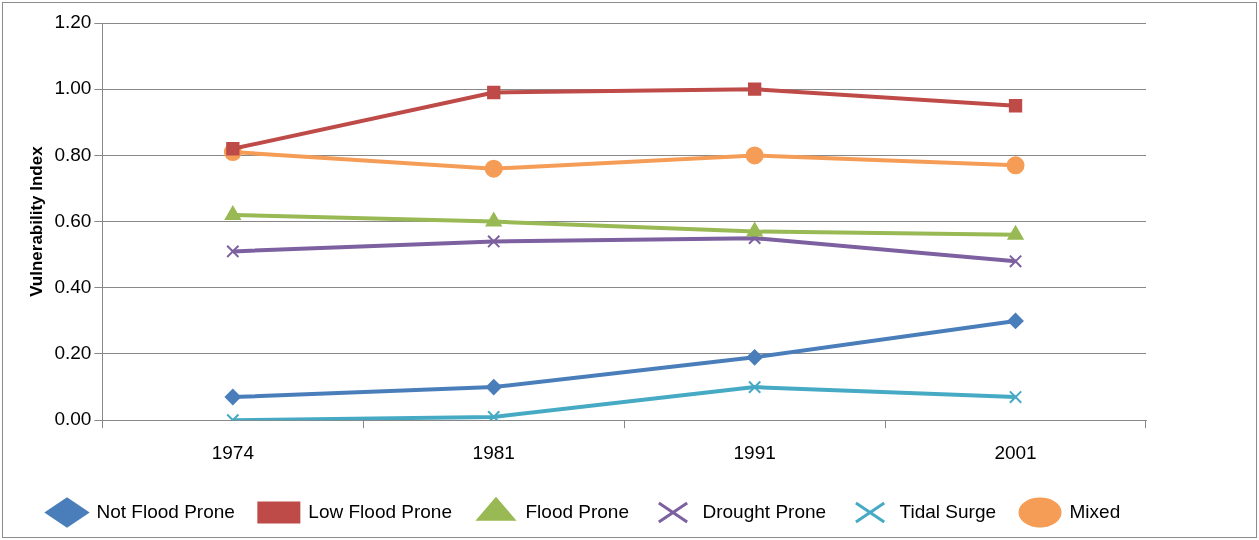  Describe the element at coordinates (493, 452) in the screenshot. I see `x-tick-label: 1981` at that location.